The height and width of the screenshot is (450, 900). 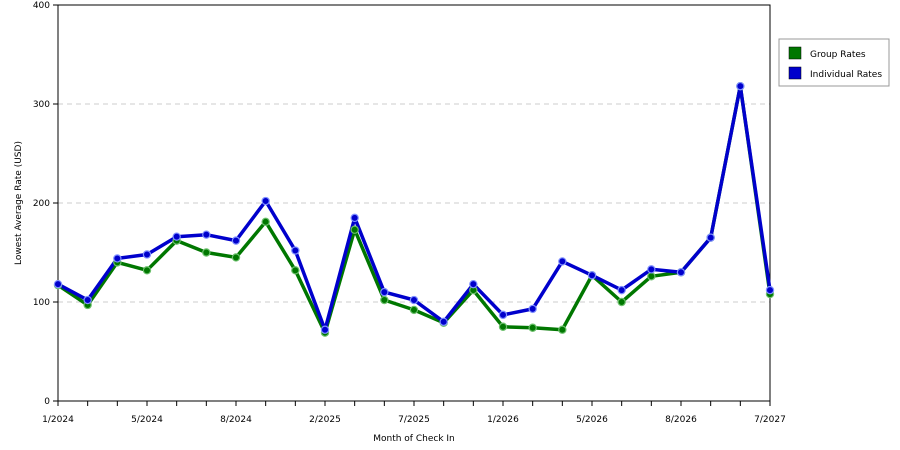 What do you see at coordinates (47, 402) in the screenshot?
I see `y-tick-label: 0` at bounding box center [47, 402].